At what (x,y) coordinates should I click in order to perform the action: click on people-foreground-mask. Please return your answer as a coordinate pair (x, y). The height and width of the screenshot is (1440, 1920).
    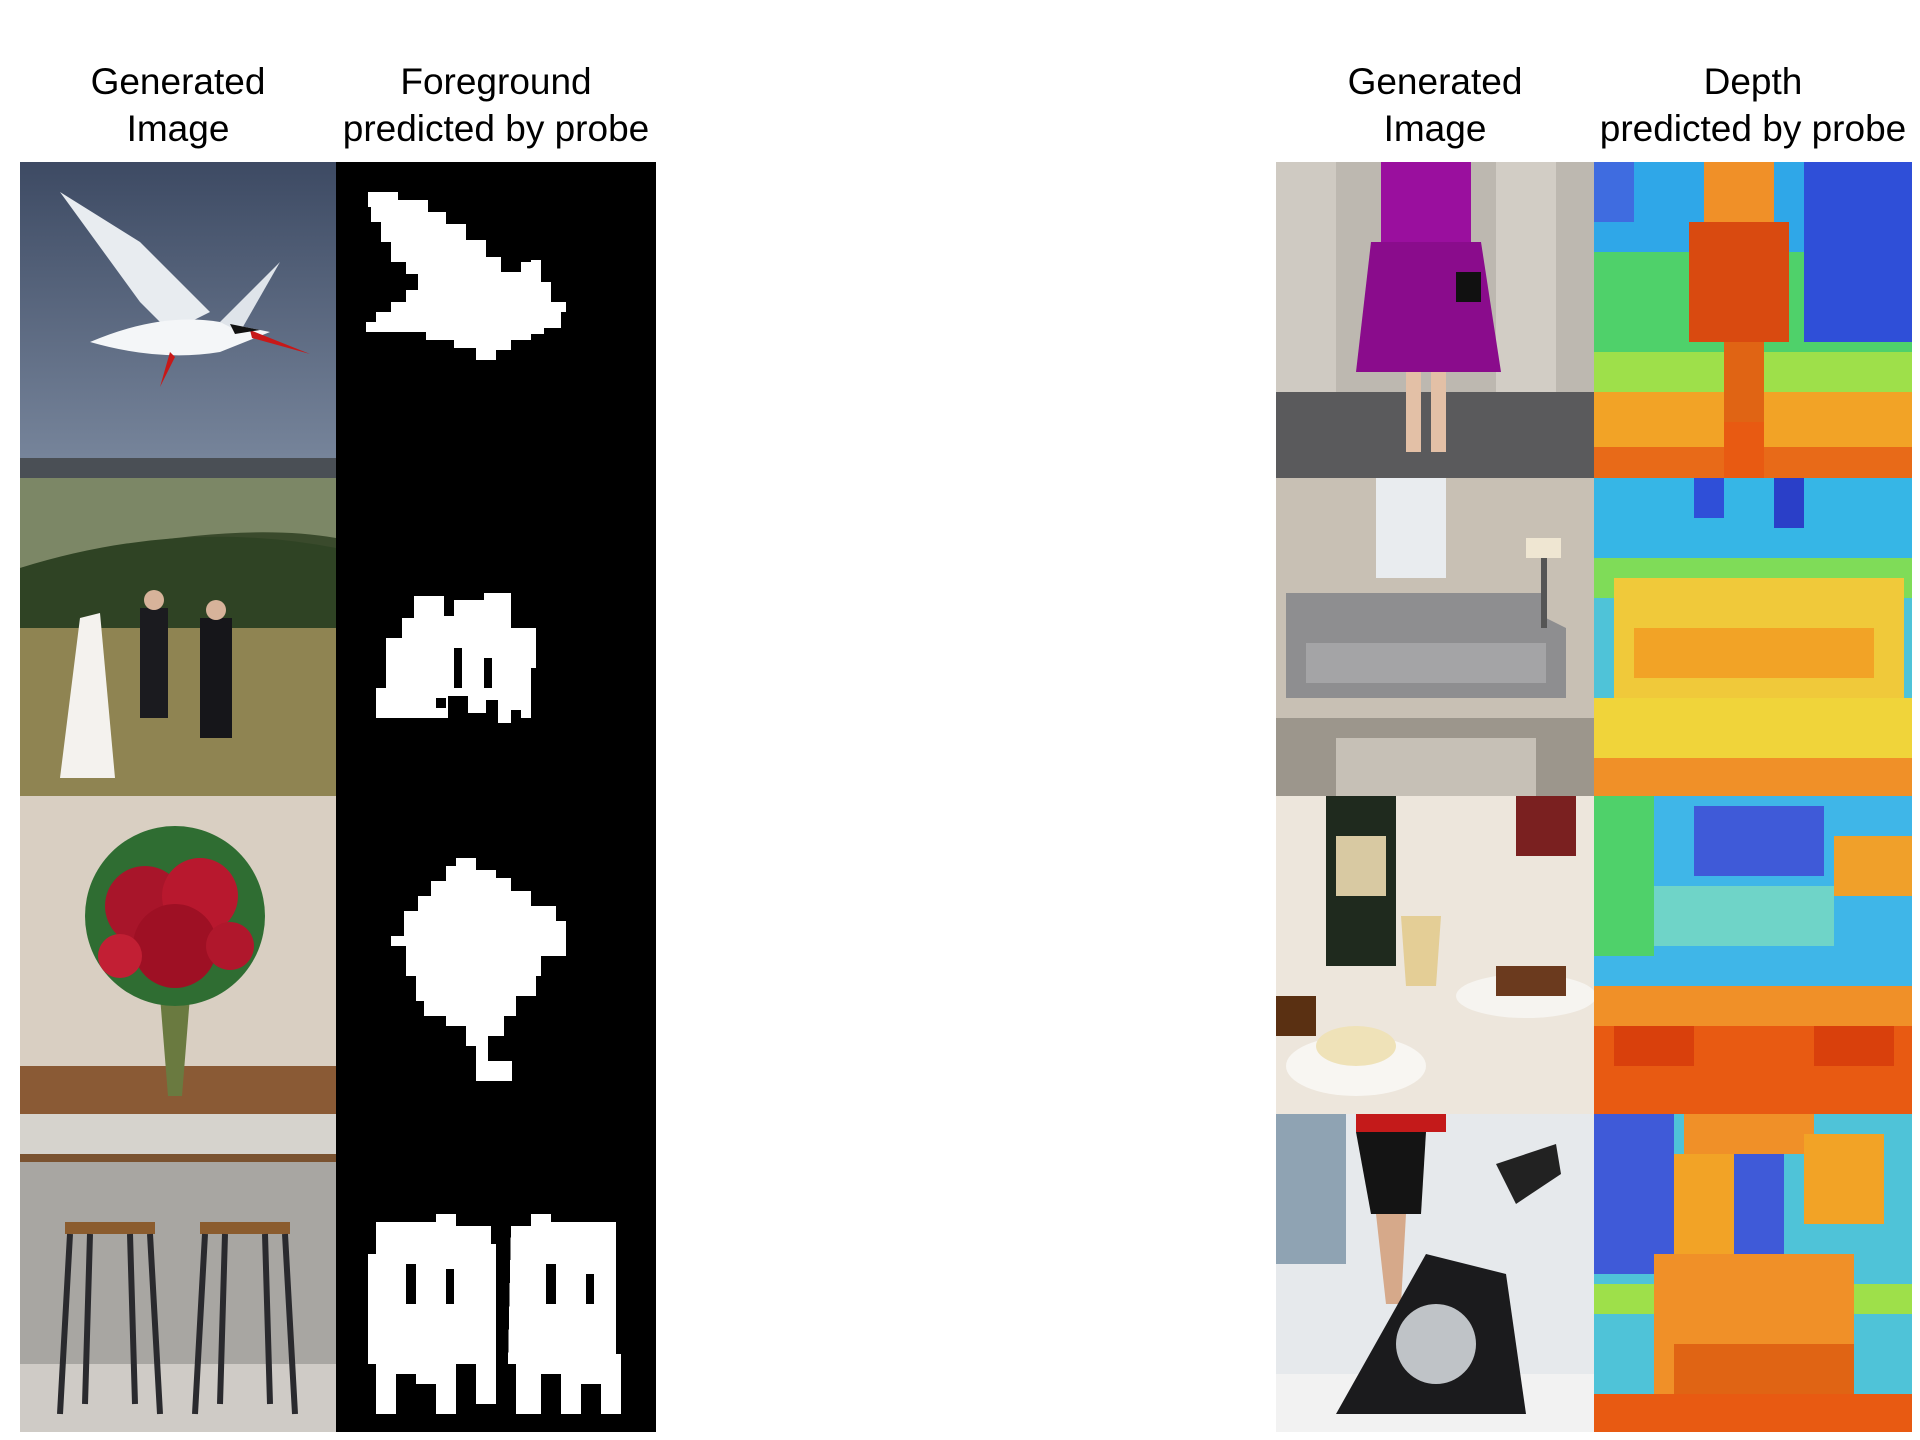
    Looking at the image, I should click on (496, 637).